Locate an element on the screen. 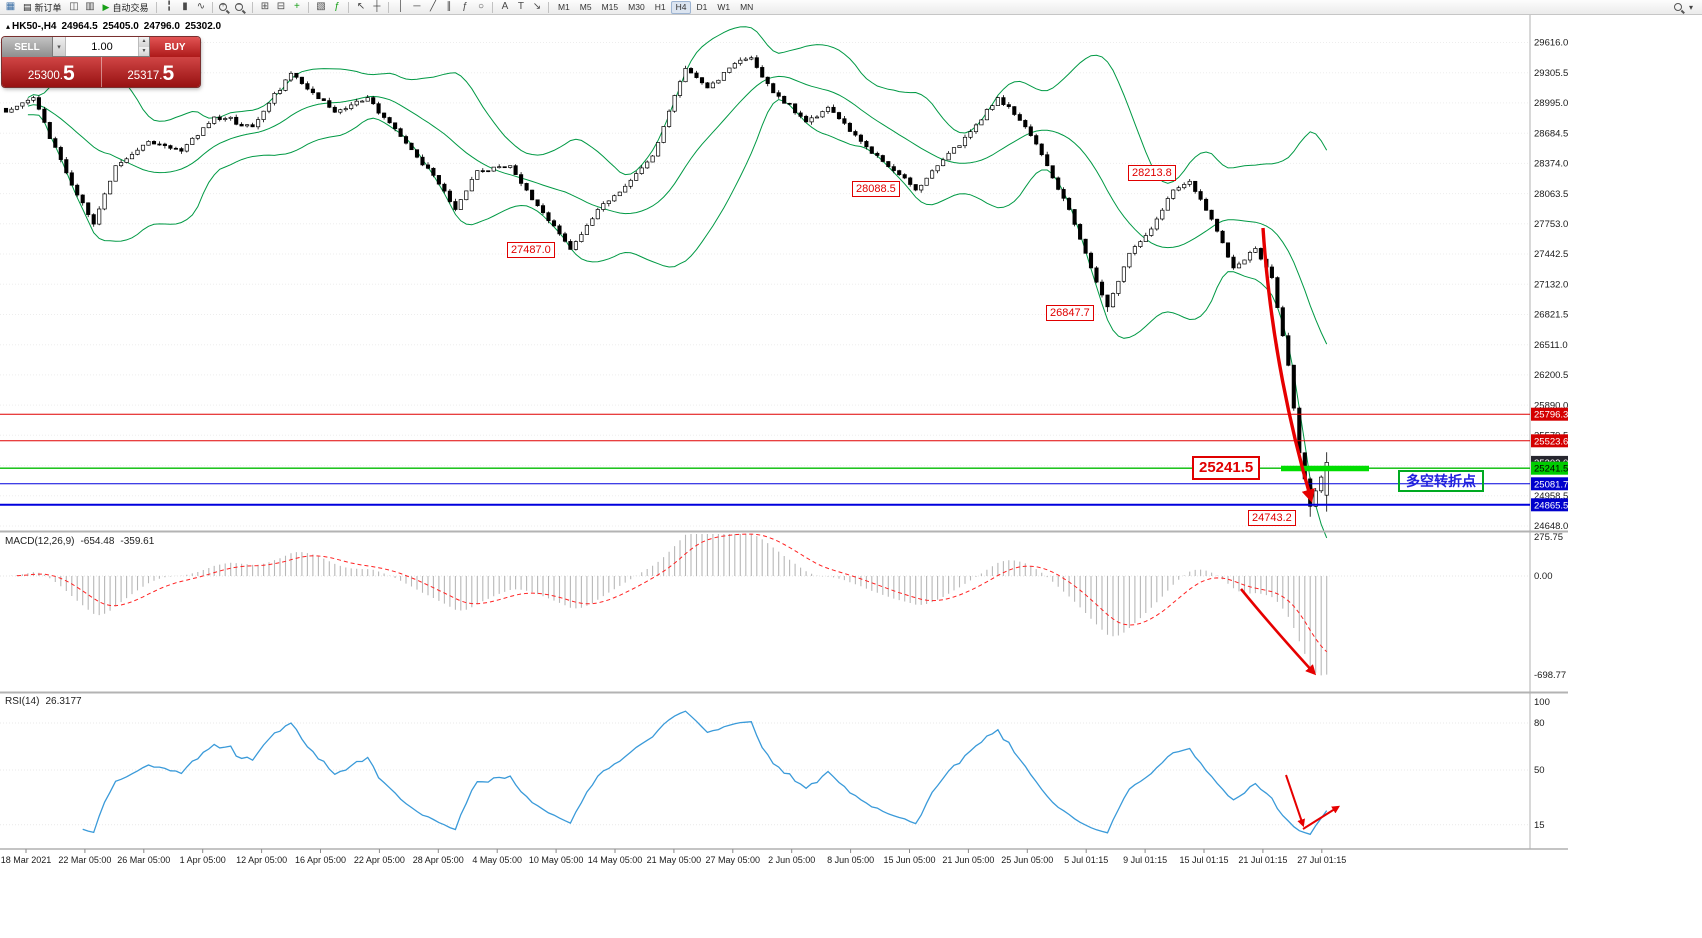 The width and height of the screenshot is (1702, 938). volume-up-icon: ▲ is located at coordinates (144, 42).